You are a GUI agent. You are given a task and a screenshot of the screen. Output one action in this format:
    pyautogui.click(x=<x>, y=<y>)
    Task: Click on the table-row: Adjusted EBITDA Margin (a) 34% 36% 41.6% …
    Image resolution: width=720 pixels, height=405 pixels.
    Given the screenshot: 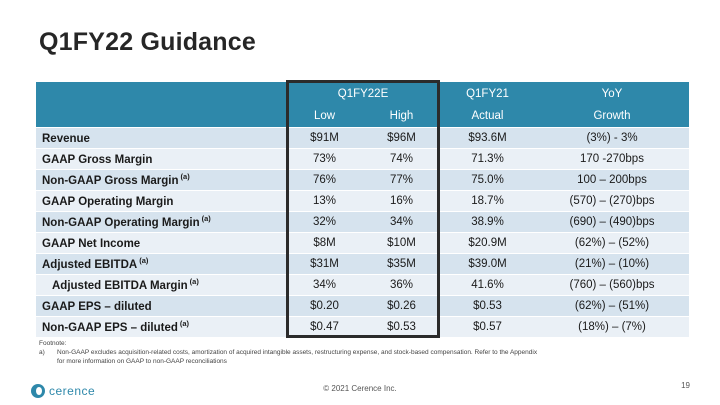 What is the action you would take?
    pyautogui.click(x=362, y=284)
    